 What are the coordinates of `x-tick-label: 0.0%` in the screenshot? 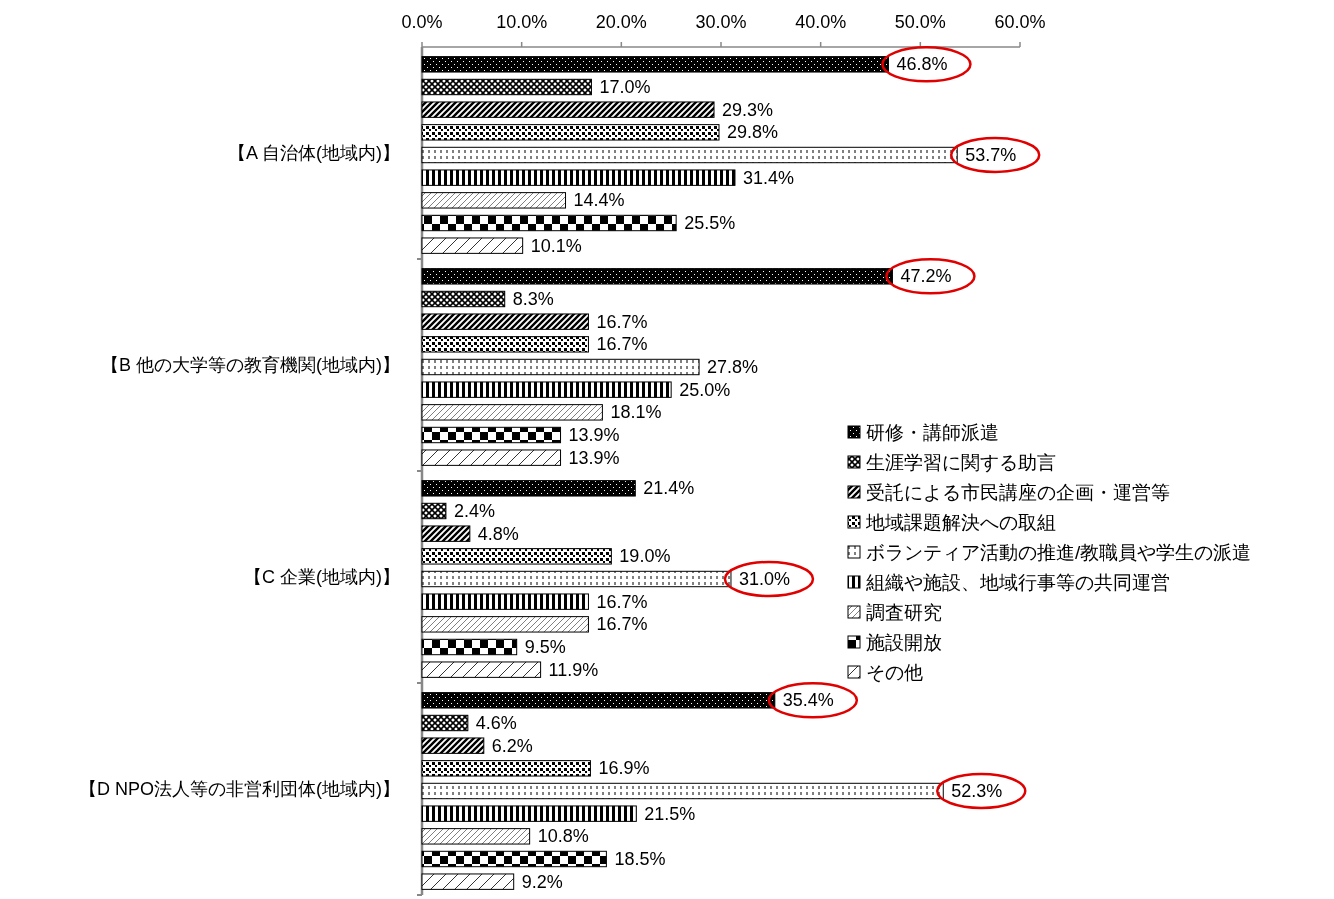 It's located at (422, 22).